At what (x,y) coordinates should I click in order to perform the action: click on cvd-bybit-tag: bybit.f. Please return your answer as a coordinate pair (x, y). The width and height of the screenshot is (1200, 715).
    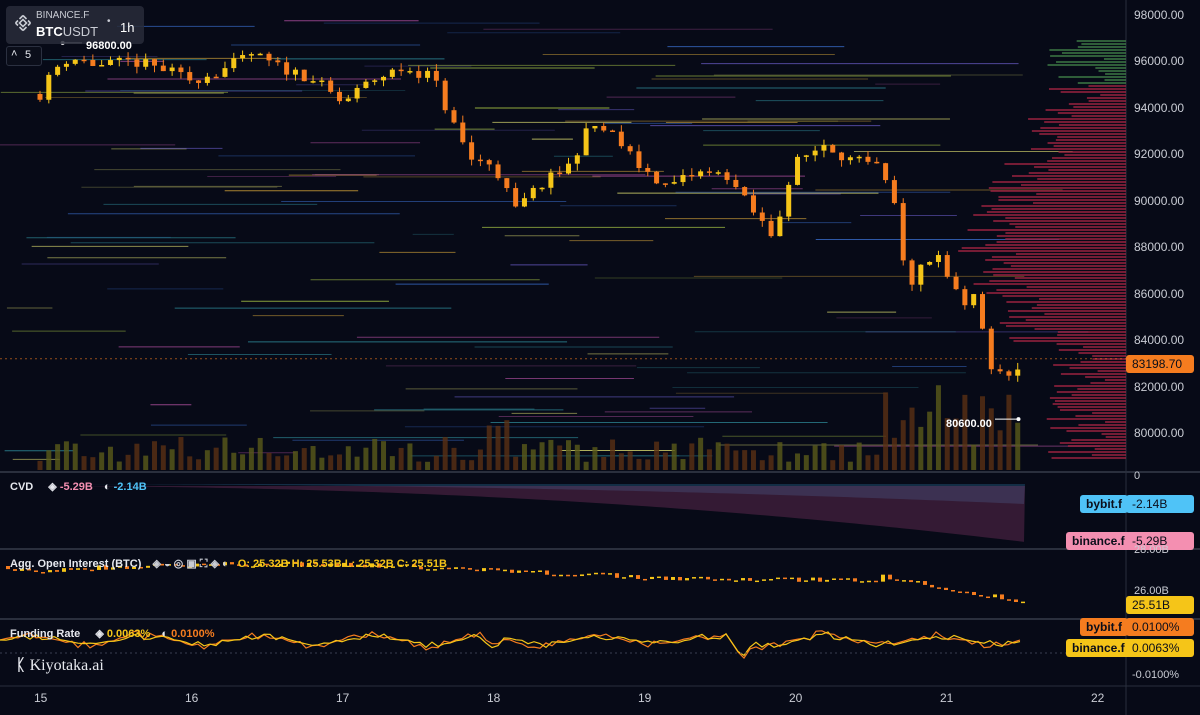
    Looking at the image, I should click on (1104, 504).